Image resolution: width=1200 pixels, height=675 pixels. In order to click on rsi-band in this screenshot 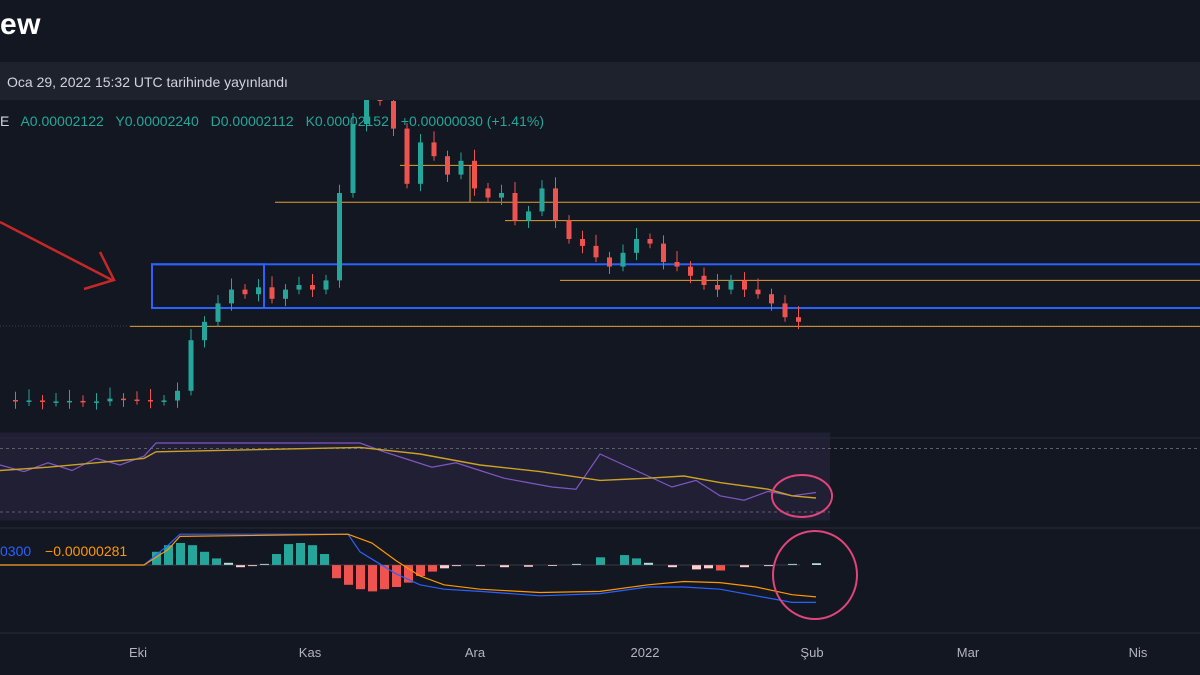, I will do `click(415, 476)`.